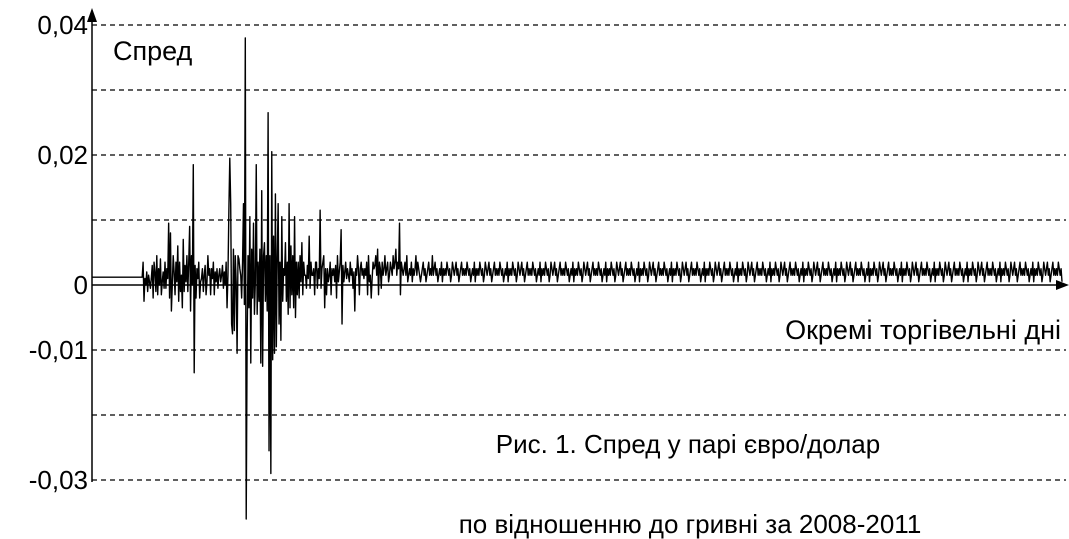 The image size is (1069, 539). Describe the element at coordinates (62, 155) in the screenshot. I see `y-tick-label: 0,02` at that location.